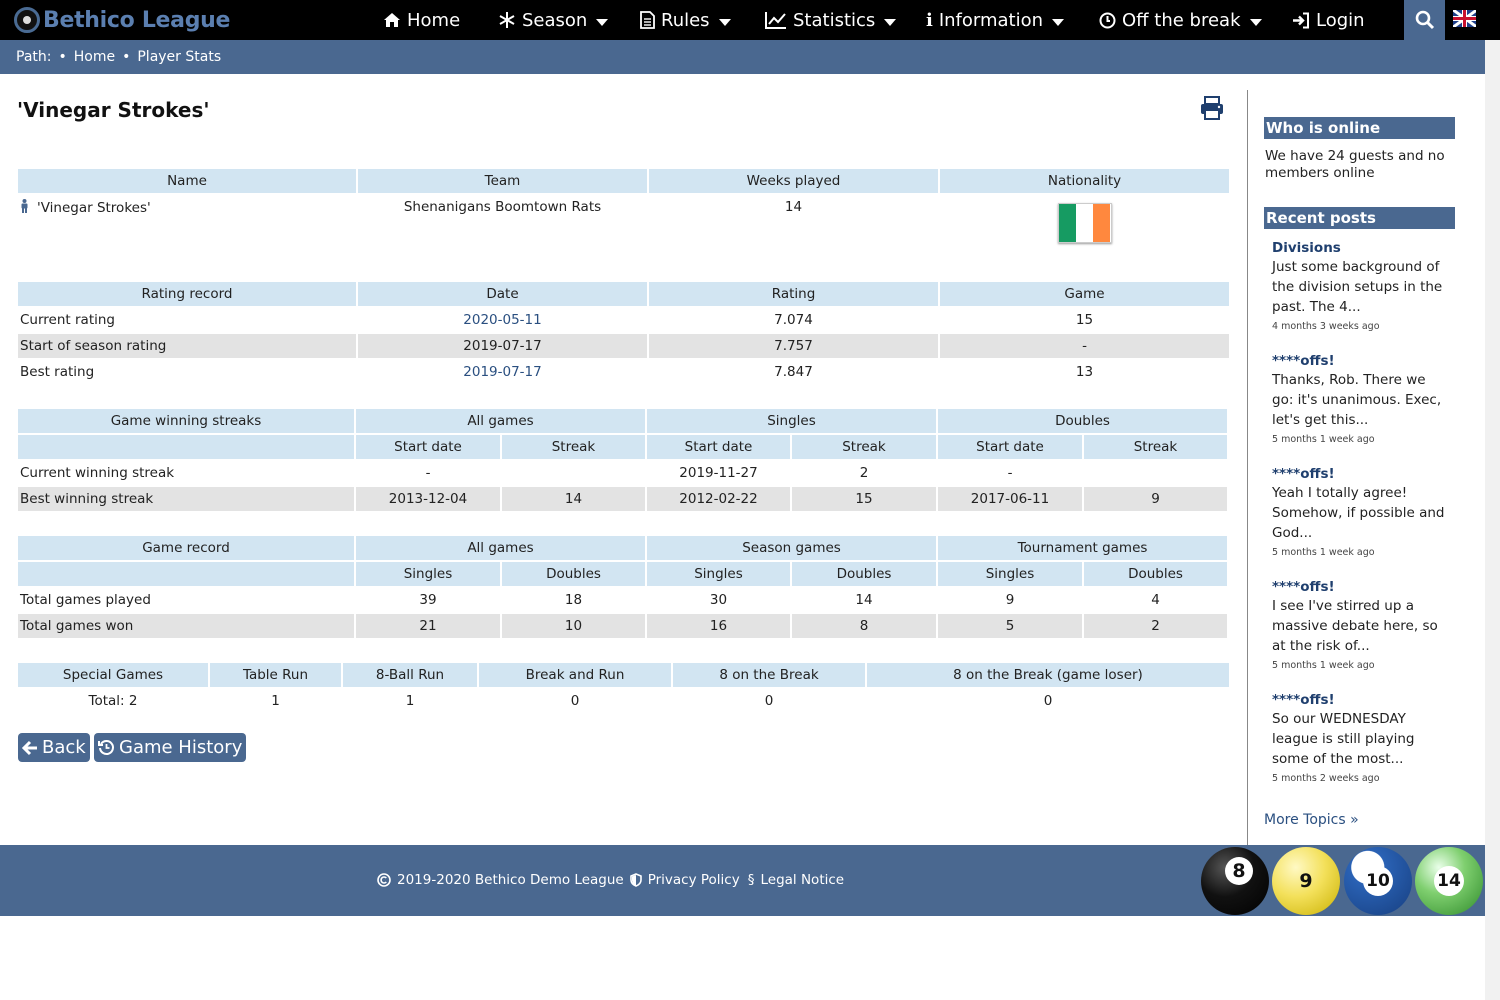 This screenshot has height=1000, width=1500. Describe the element at coordinates (573, 574) in the screenshot. I see `column-subheader: Doubles` at that location.